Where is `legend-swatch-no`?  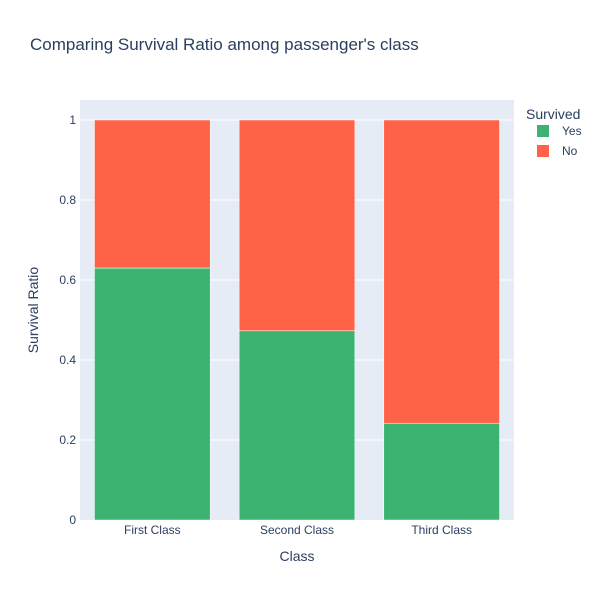
legend-swatch-no is located at coordinates (543, 151).